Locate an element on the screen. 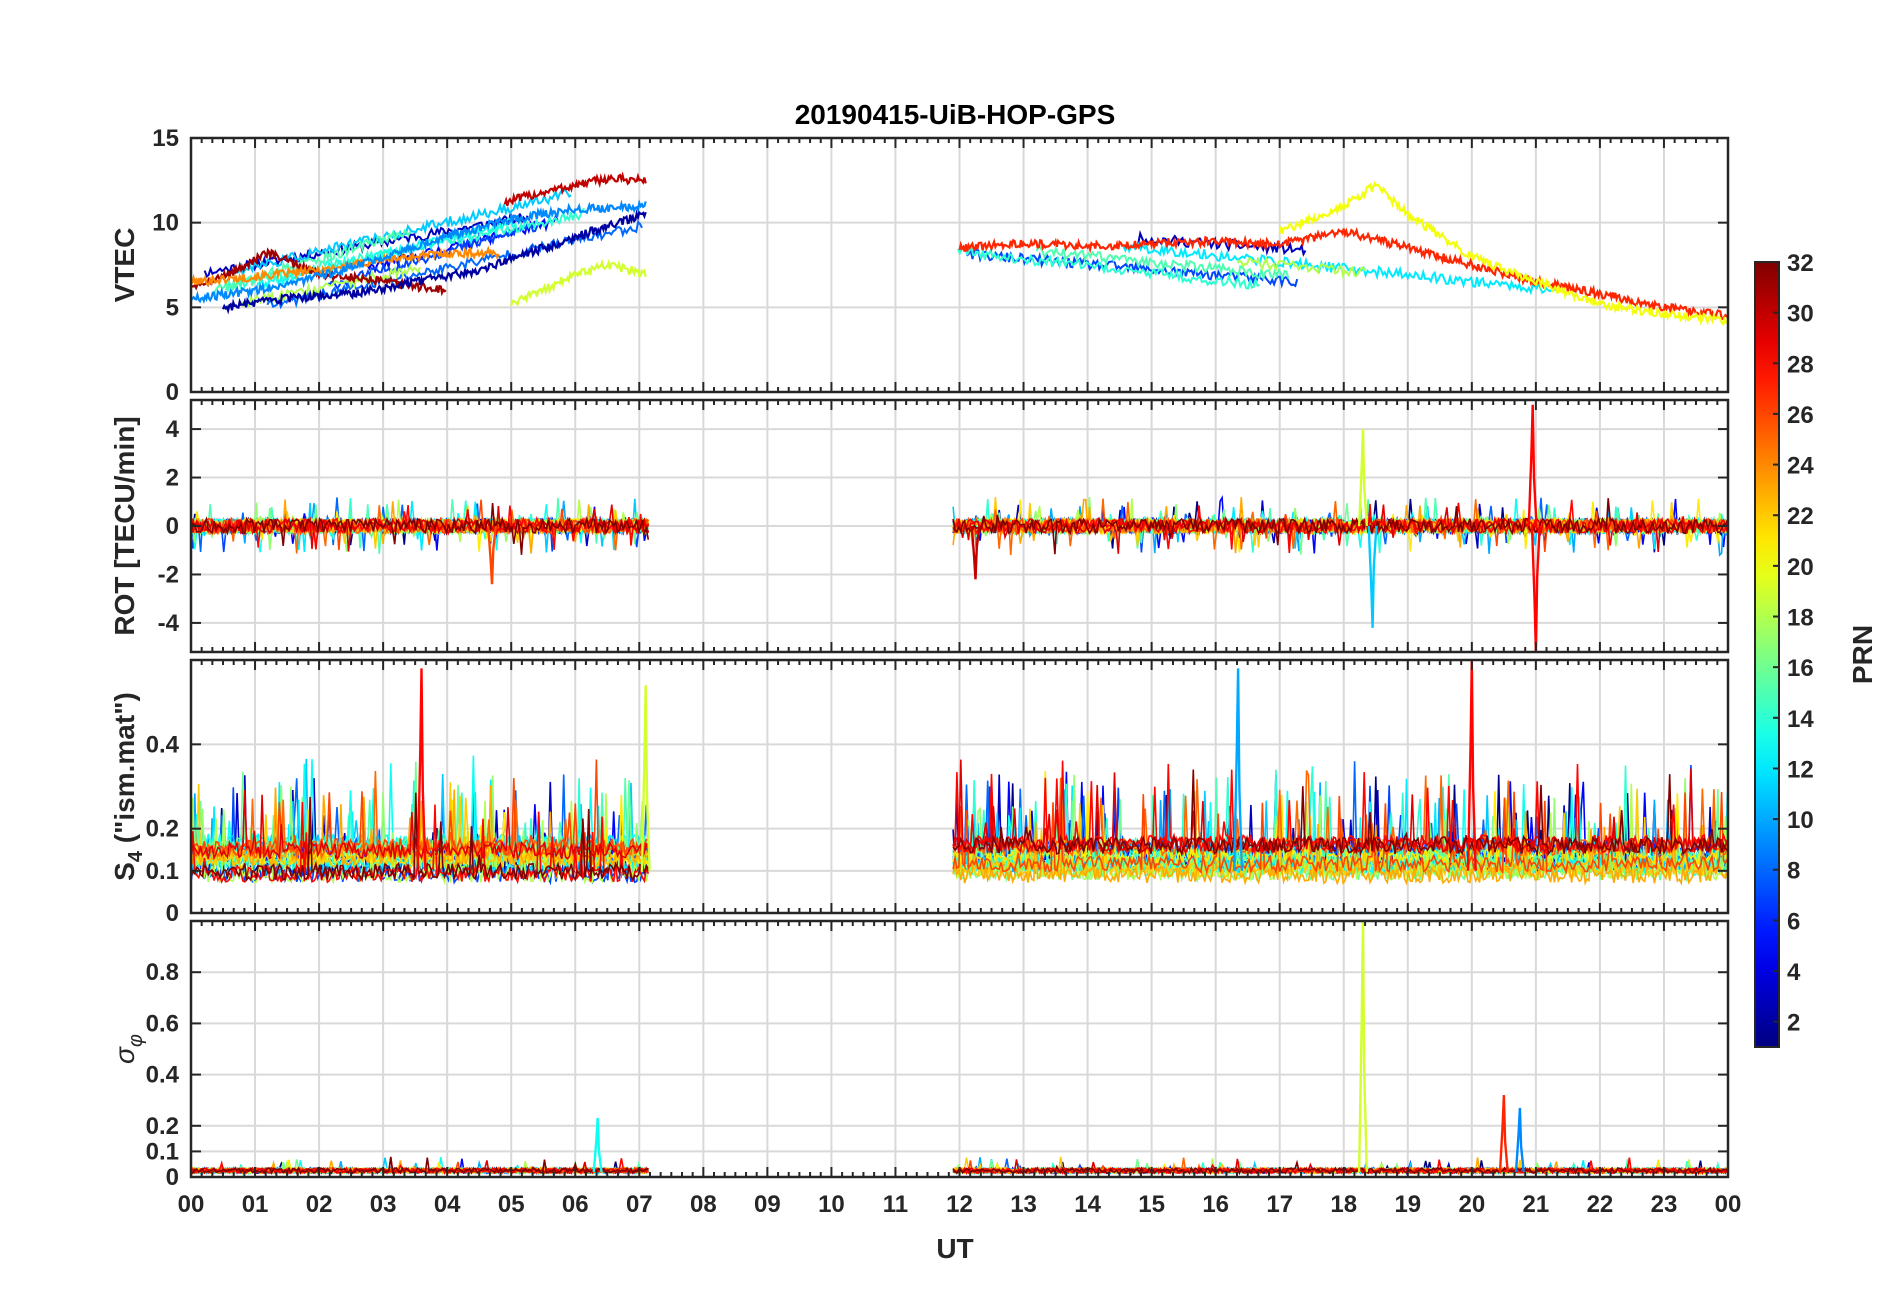 The height and width of the screenshot is (1292, 1902). x-tick-label: 12 is located at coordinates (959, 1204).